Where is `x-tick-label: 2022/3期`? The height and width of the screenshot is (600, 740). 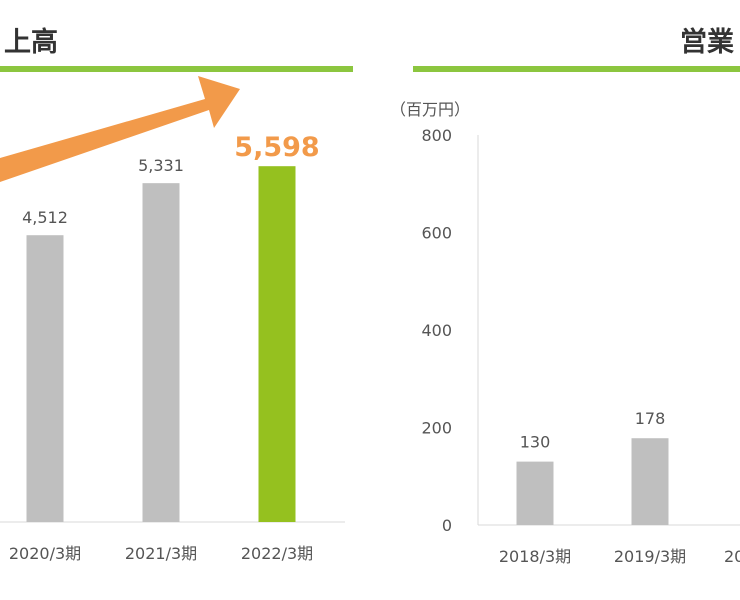
x-tick-label: 2022/3期 is located at coordinates (277, 553).